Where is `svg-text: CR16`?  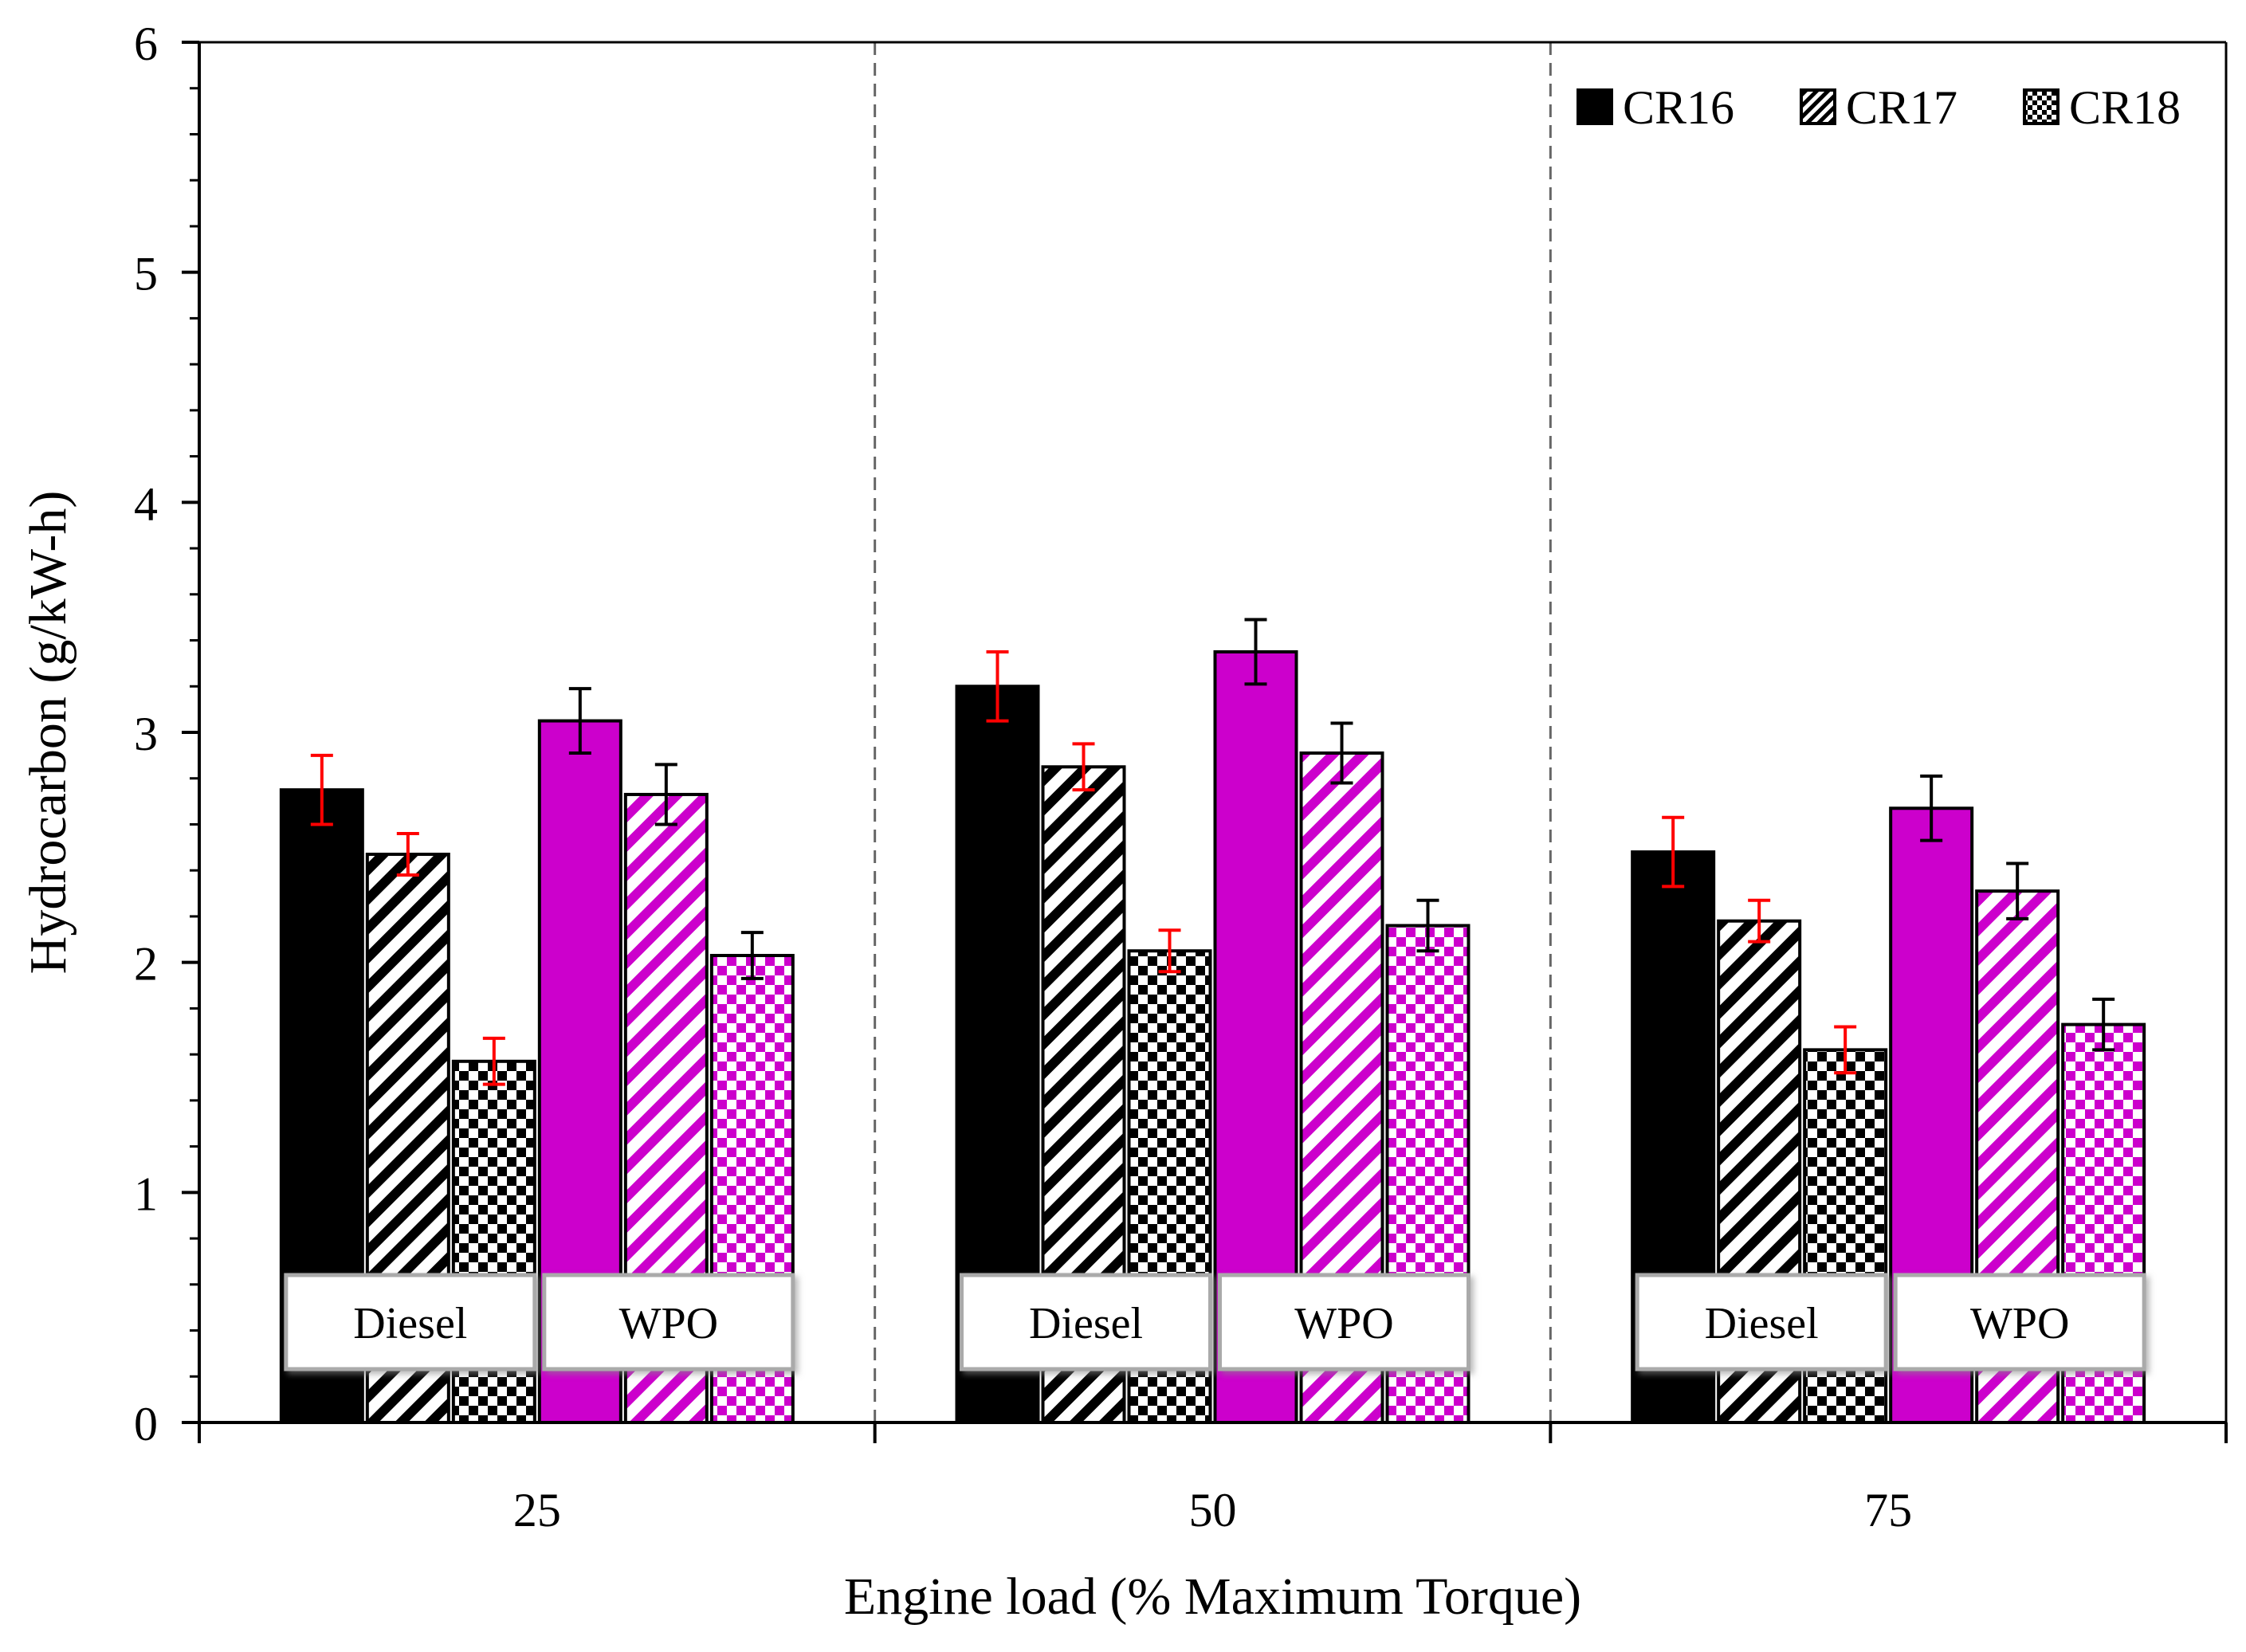 svg-text: CR16 is located at coordinates (1678, 107).